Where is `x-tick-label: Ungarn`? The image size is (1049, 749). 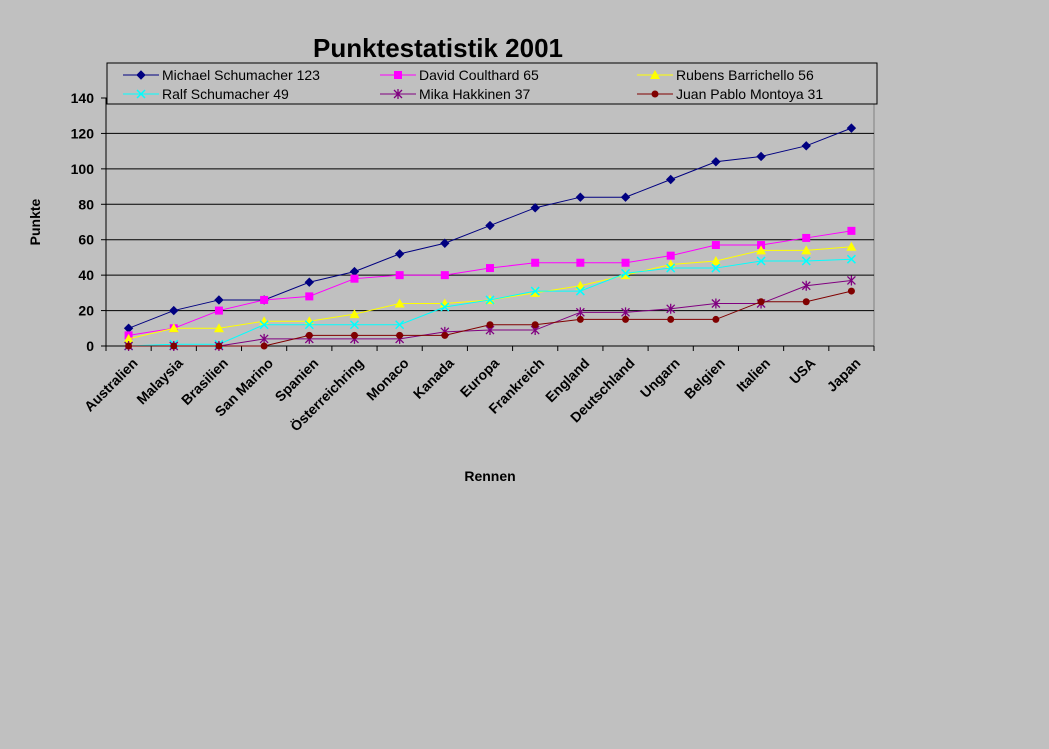 x-tick-label: Ungarn is located at coordinates (660, 378).